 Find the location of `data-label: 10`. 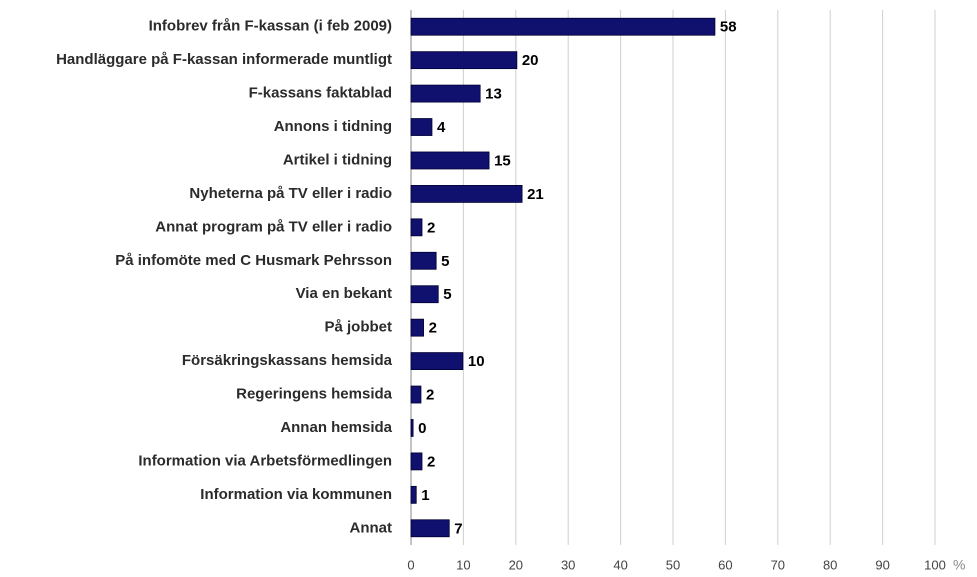

data-label: 10 is located at coordinates (476, 361).